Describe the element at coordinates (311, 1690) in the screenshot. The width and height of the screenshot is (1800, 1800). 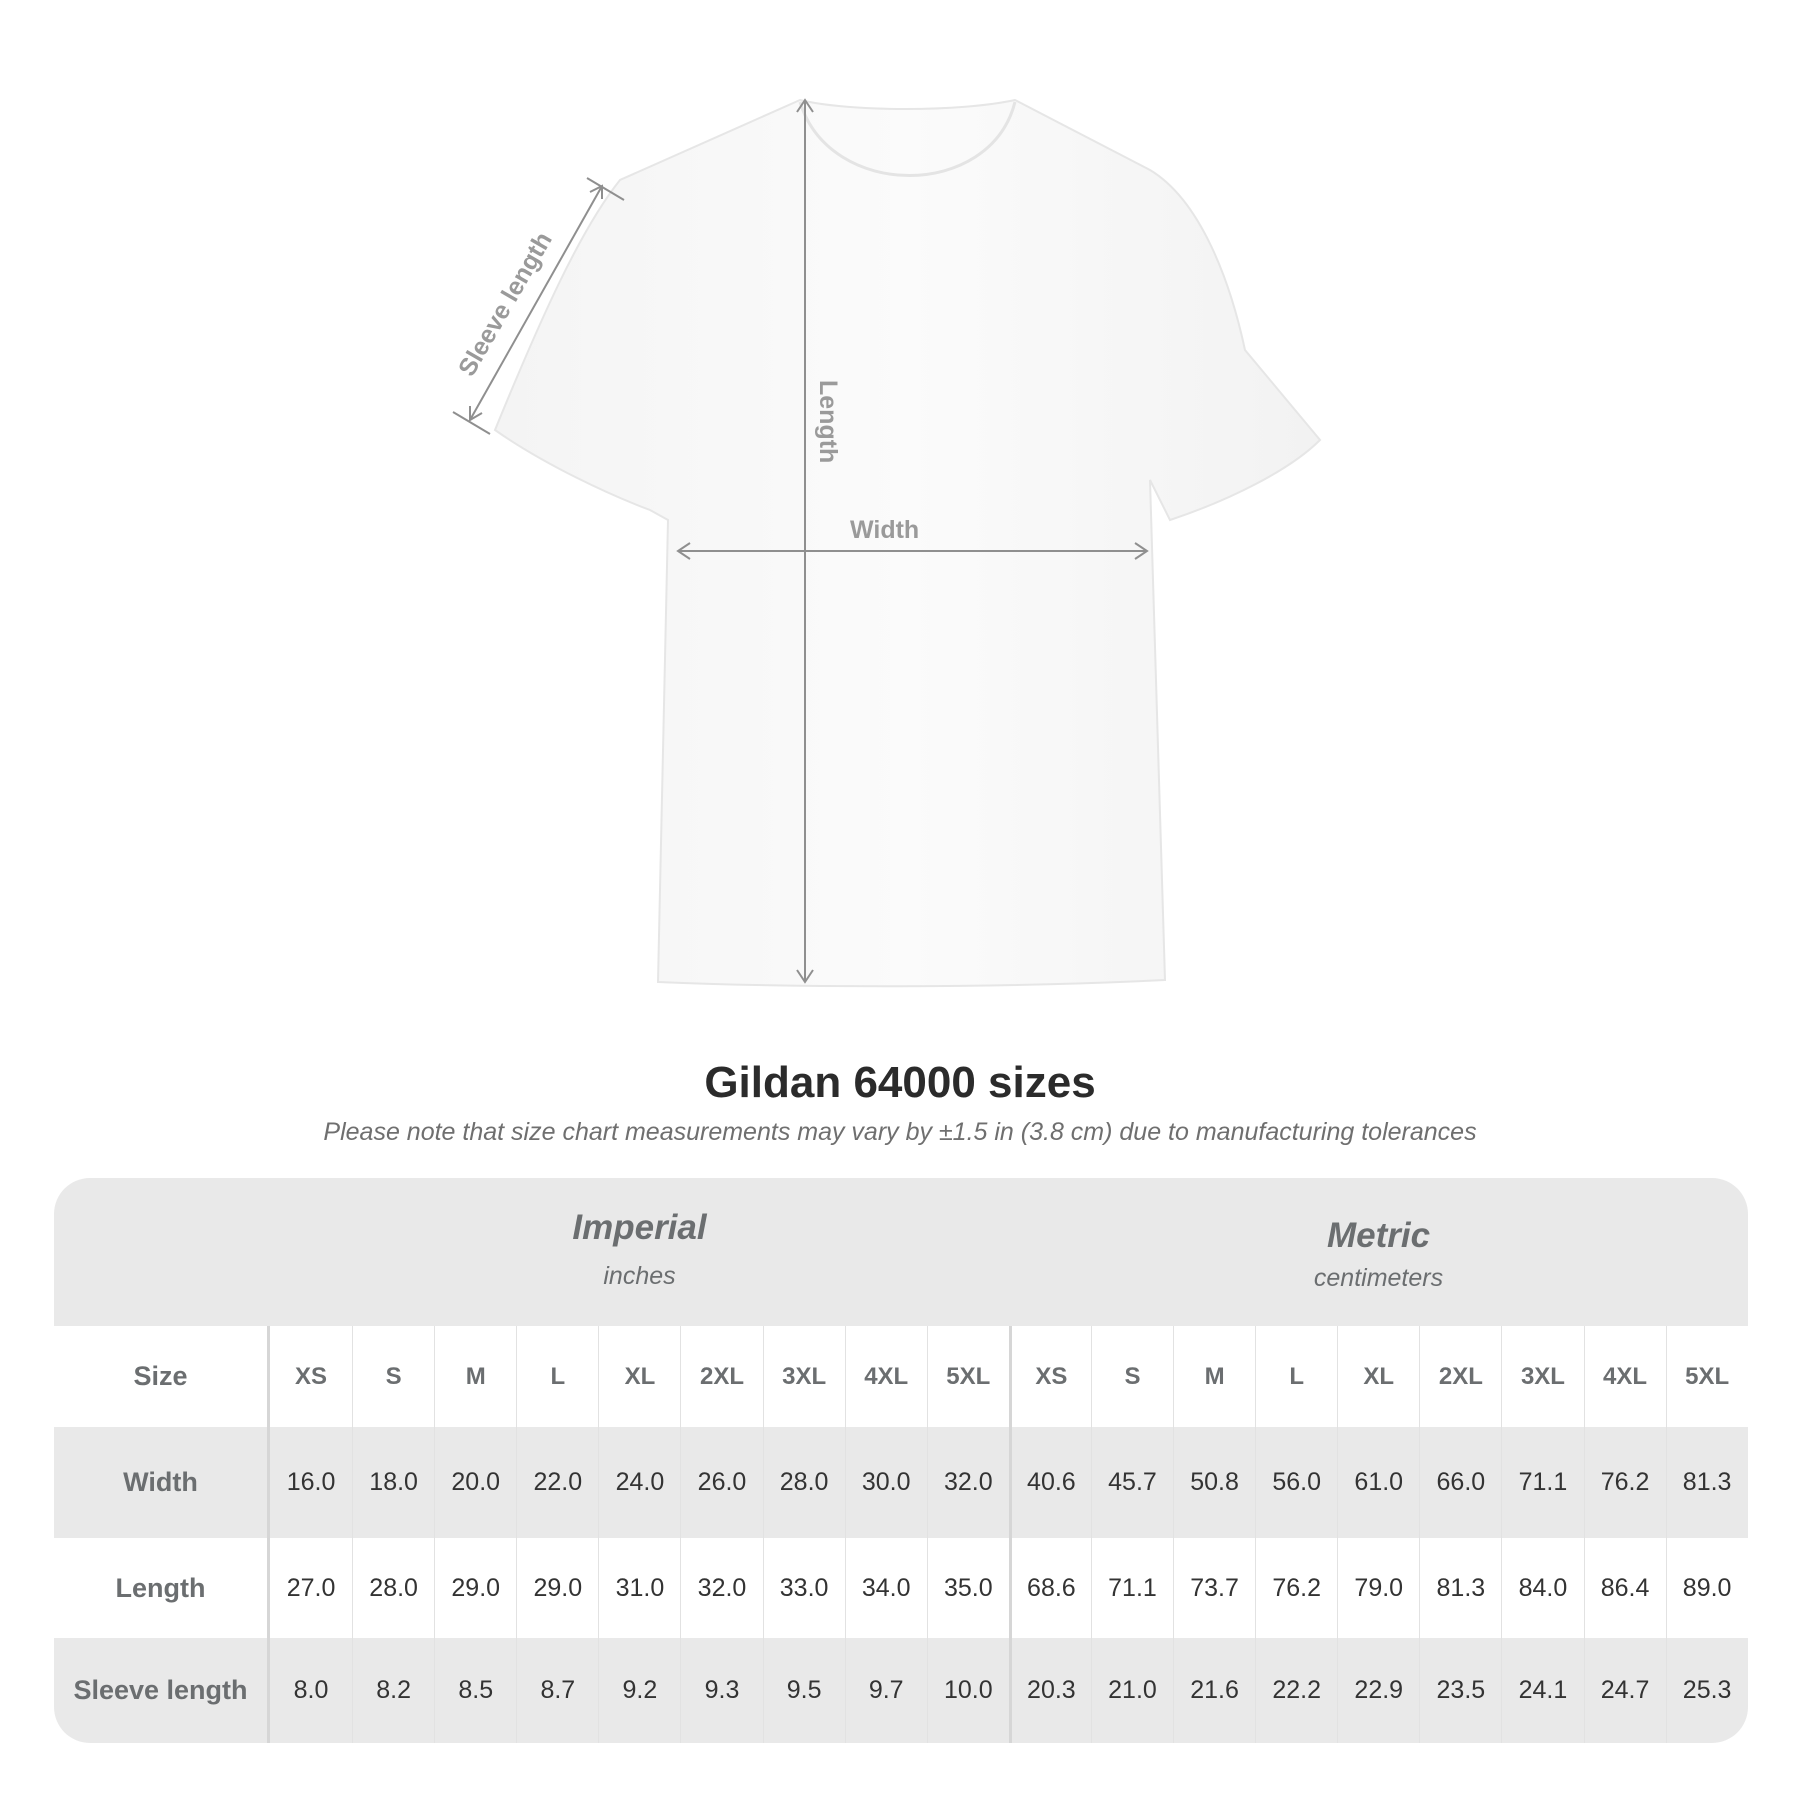
I see `table-cell: 8.0` at that location.